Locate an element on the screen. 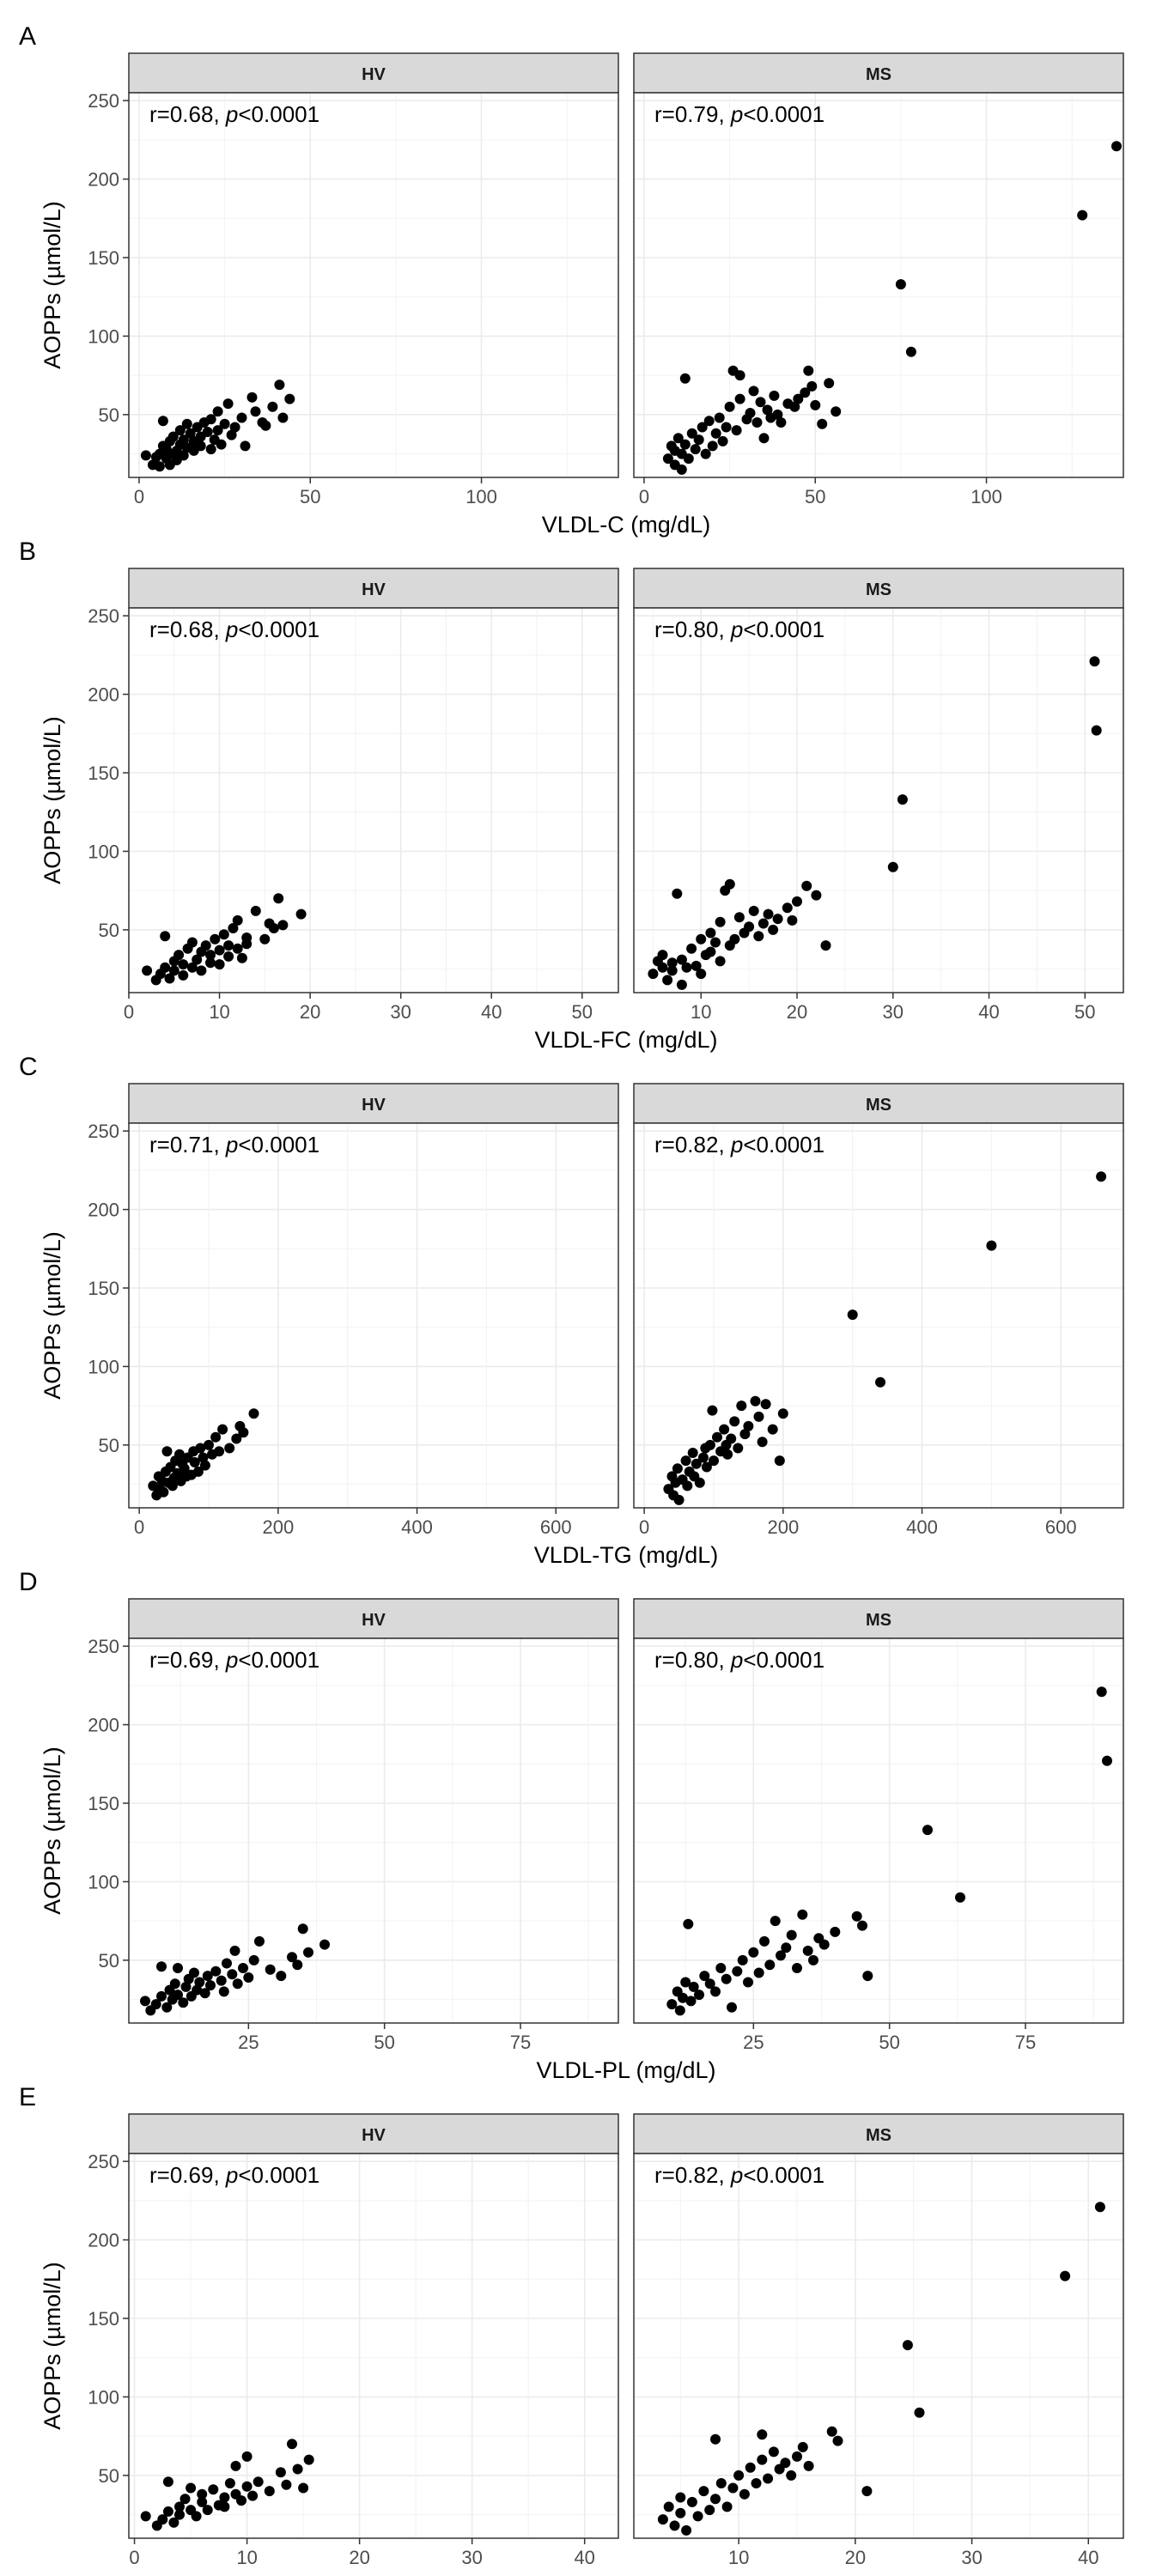 This screenshot has height=2576, width=1150. x-axis-title: VLDL-apoB (mg/dL) is located at coordinates (626, 2574).